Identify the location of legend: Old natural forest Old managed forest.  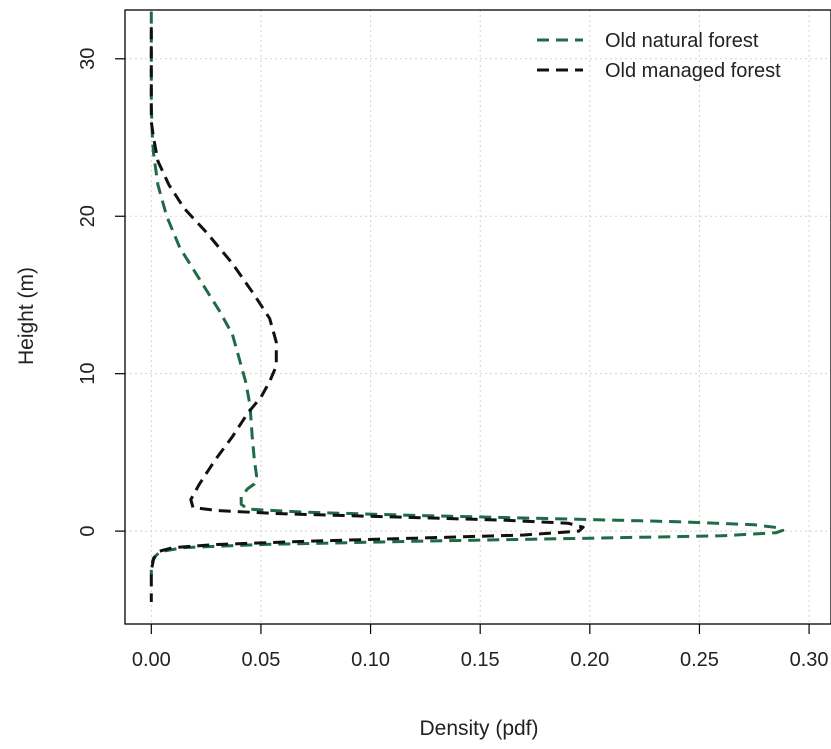
(659, 56).